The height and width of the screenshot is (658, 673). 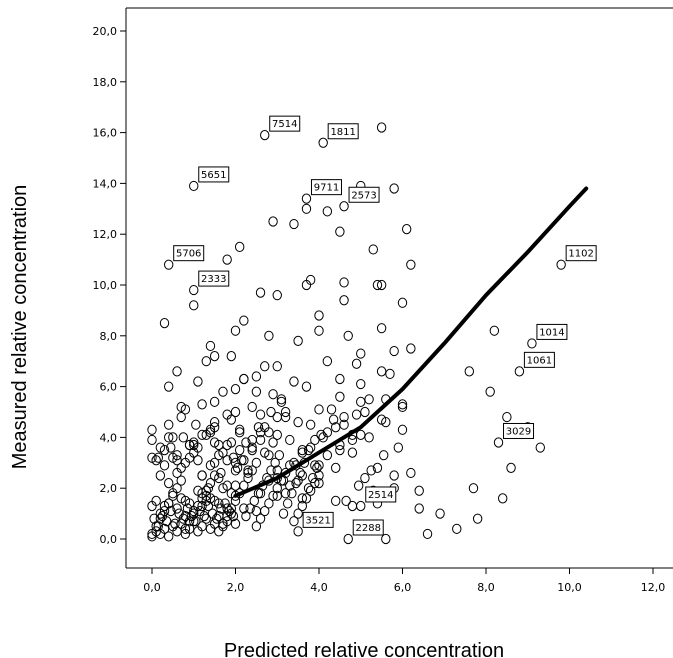 What do you see at coordinates (284, 124) in the screenshot?
I see `point-label: 7514` at bounding box center [284, 124].